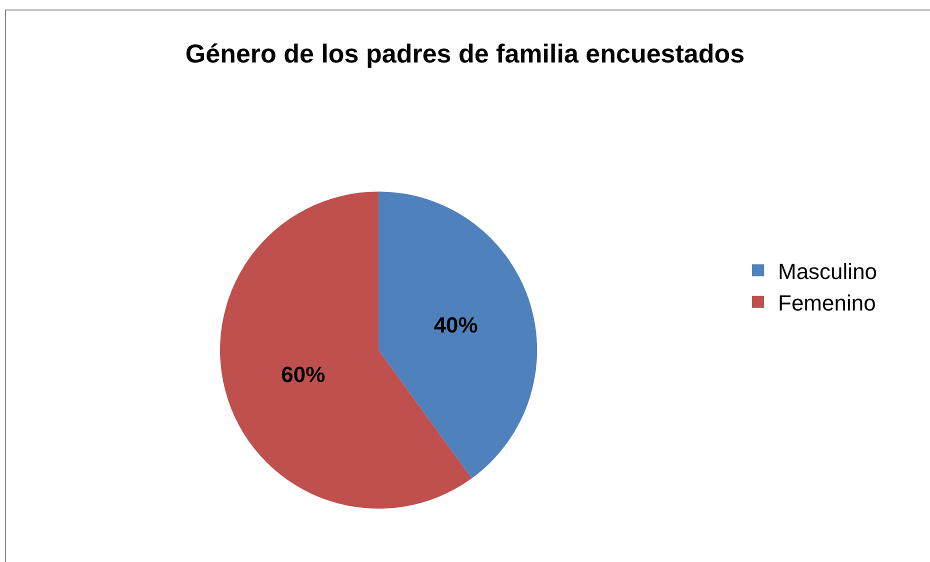  Describe the element at coordinates (303, 375) in the screenshot. I see `data-label: 60%` at that location.